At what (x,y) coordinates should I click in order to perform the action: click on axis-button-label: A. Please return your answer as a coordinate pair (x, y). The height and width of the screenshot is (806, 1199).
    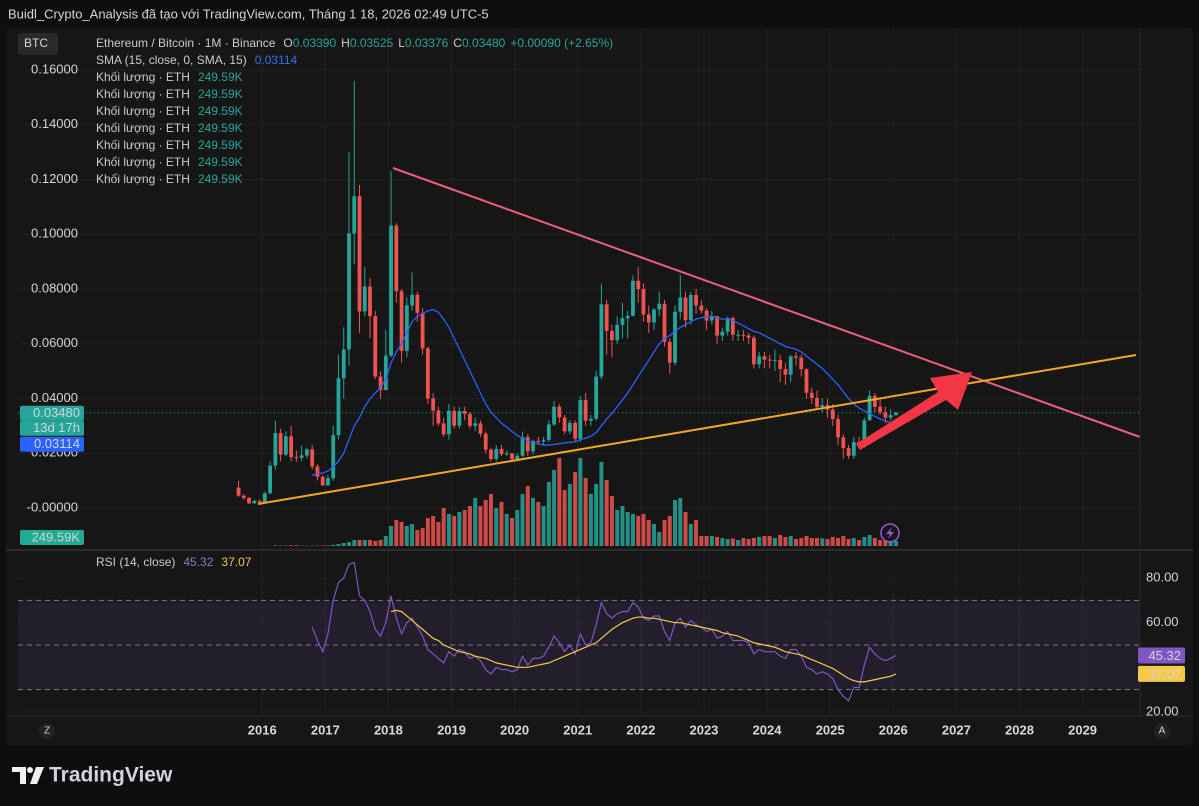
    Looking at the image, I should click on (1162, 731).